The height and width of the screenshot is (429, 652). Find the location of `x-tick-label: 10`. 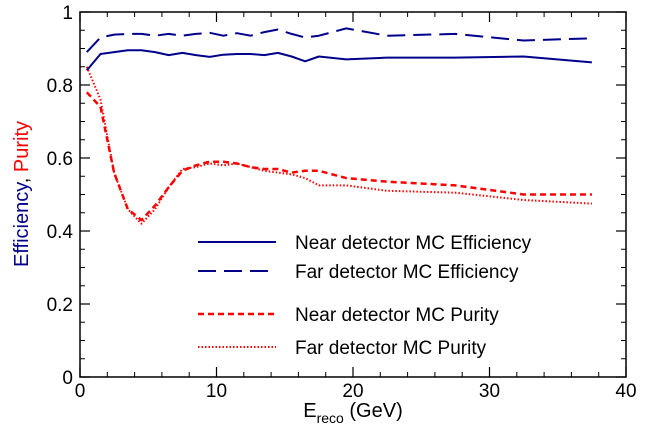

x-tick-label: 10 is located at coordinates (216, 391).